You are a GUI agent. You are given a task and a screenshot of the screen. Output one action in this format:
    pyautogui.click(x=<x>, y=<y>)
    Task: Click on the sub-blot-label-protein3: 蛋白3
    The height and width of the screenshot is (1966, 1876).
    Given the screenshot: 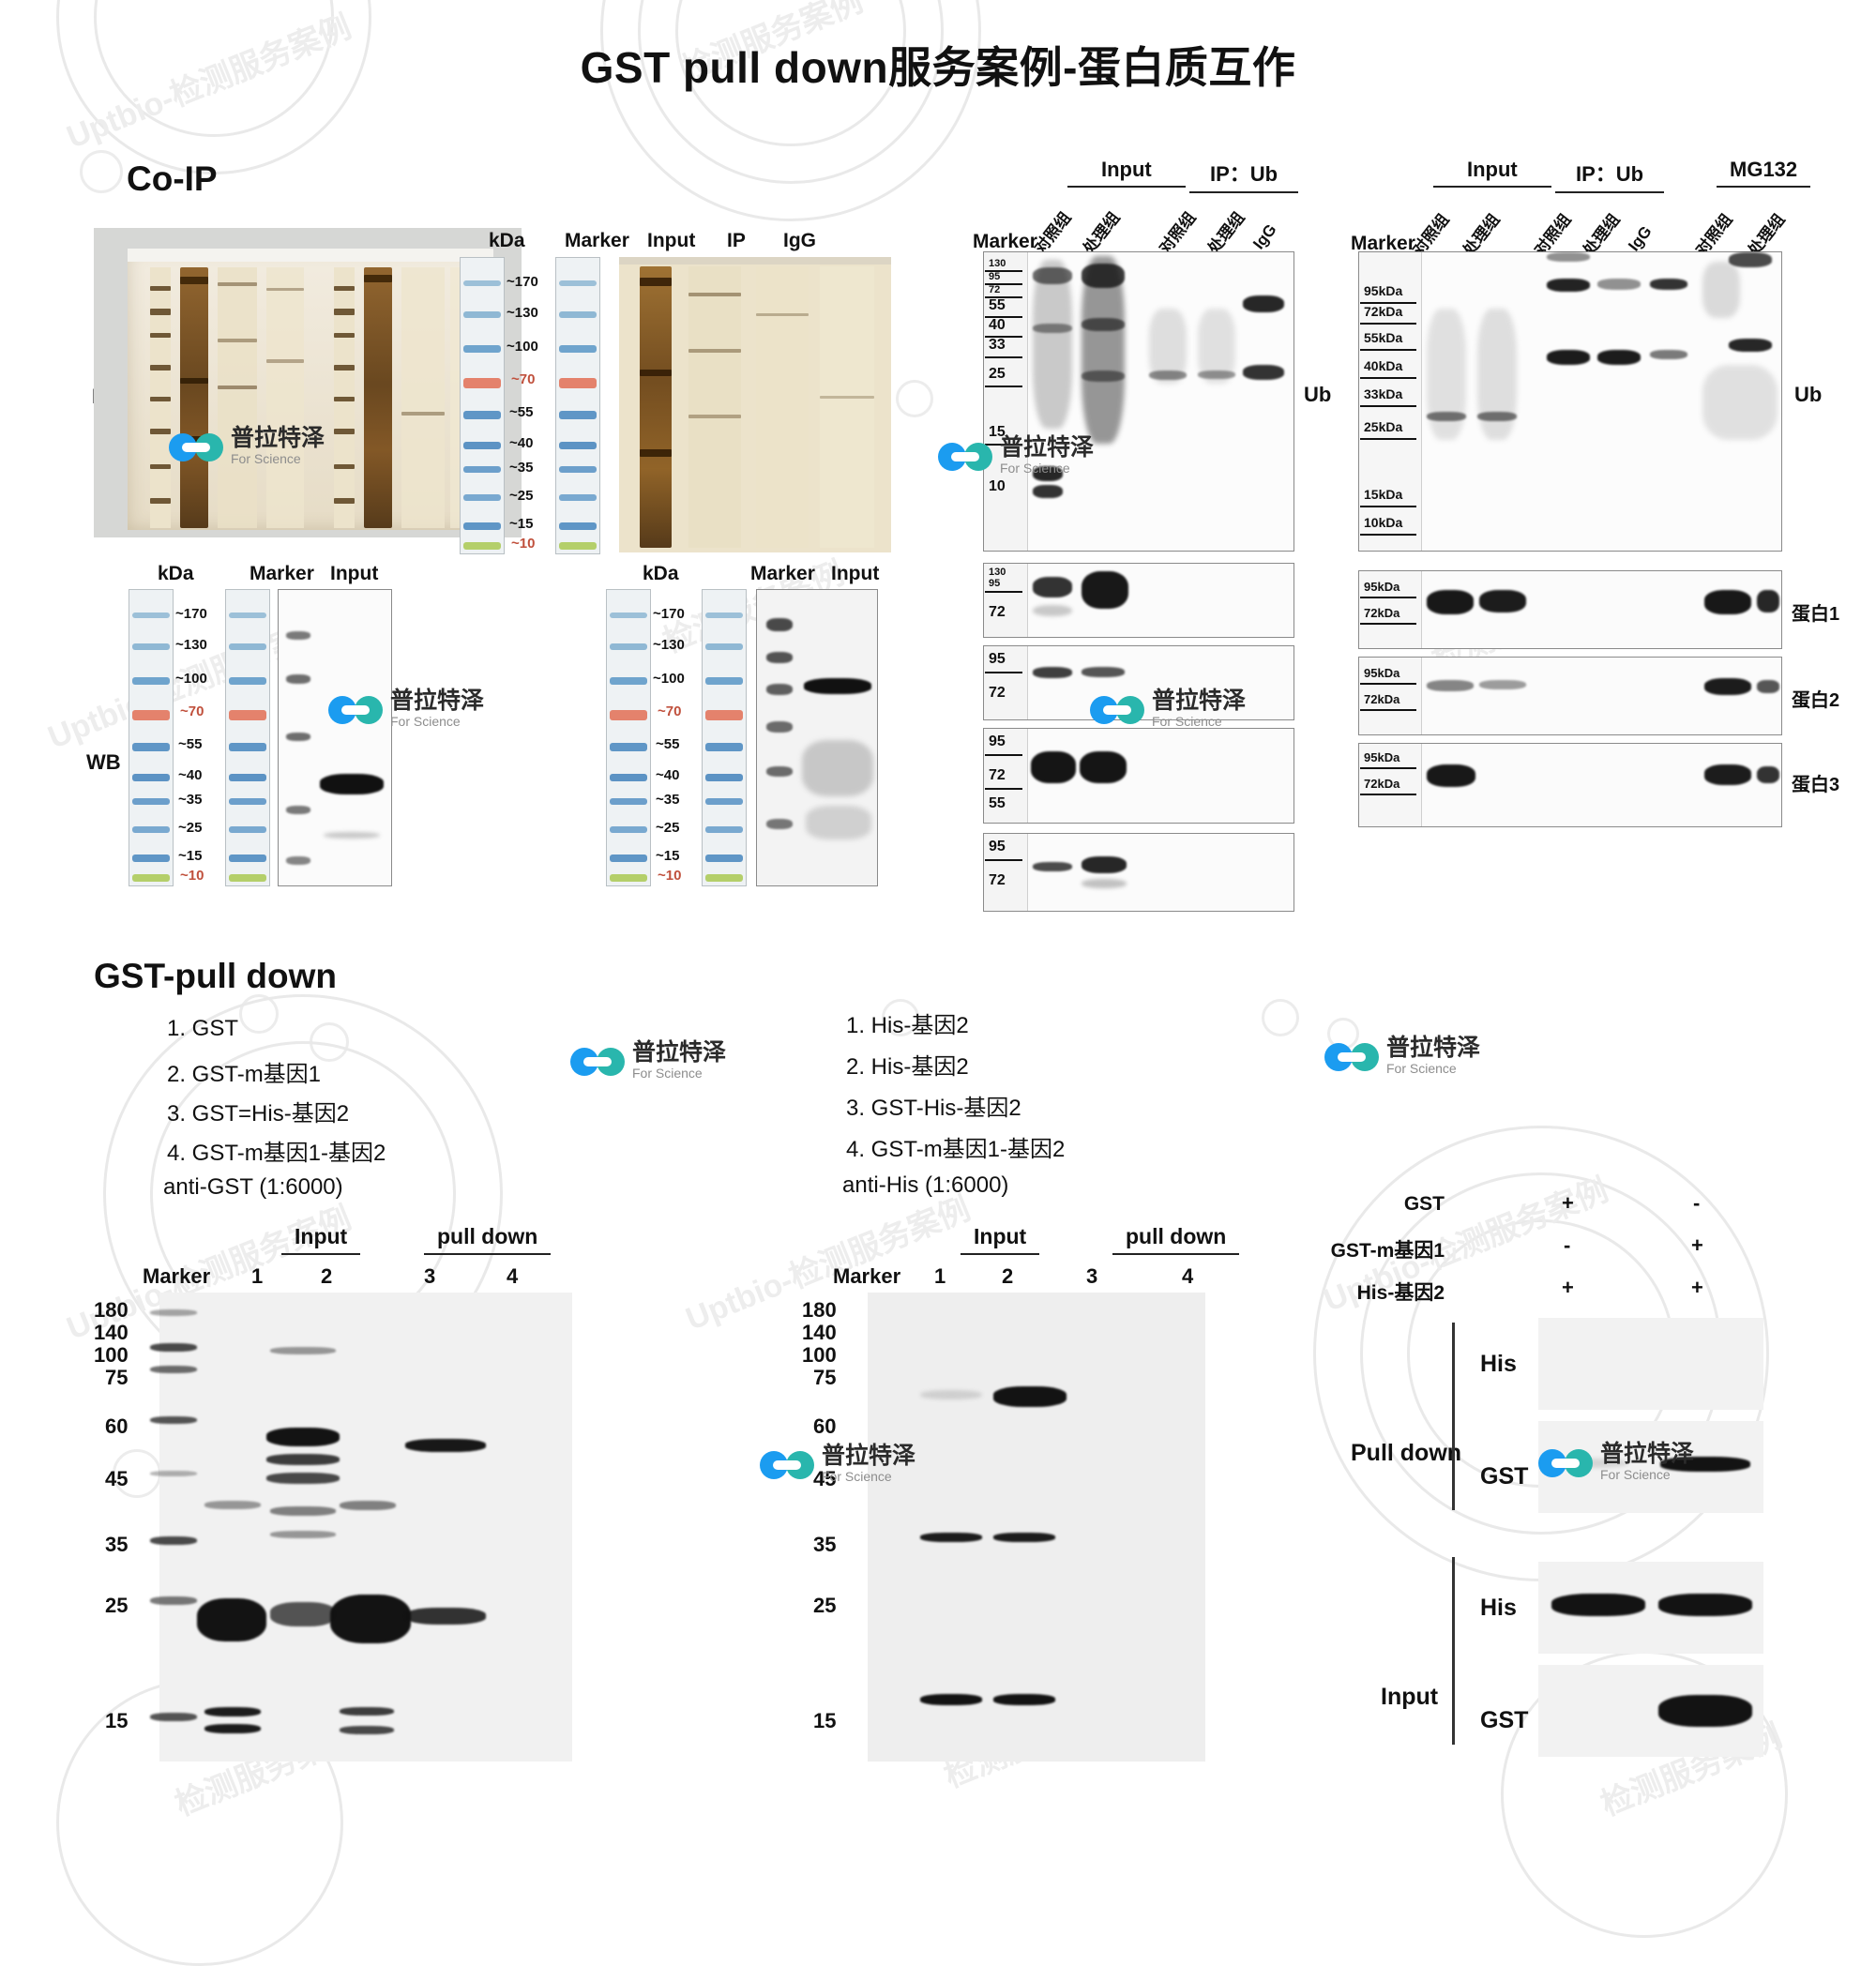 What is the action you would take?
    pyautogui.click(x=1816, y=785)
    